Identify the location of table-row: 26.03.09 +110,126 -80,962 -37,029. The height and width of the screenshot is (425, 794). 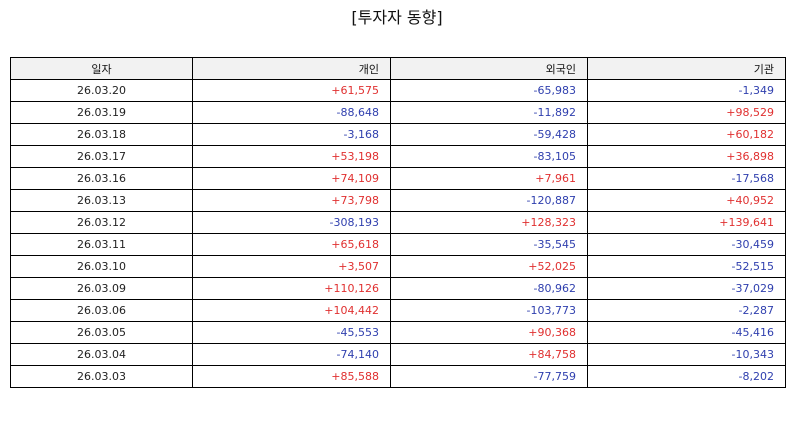
(398, 288).